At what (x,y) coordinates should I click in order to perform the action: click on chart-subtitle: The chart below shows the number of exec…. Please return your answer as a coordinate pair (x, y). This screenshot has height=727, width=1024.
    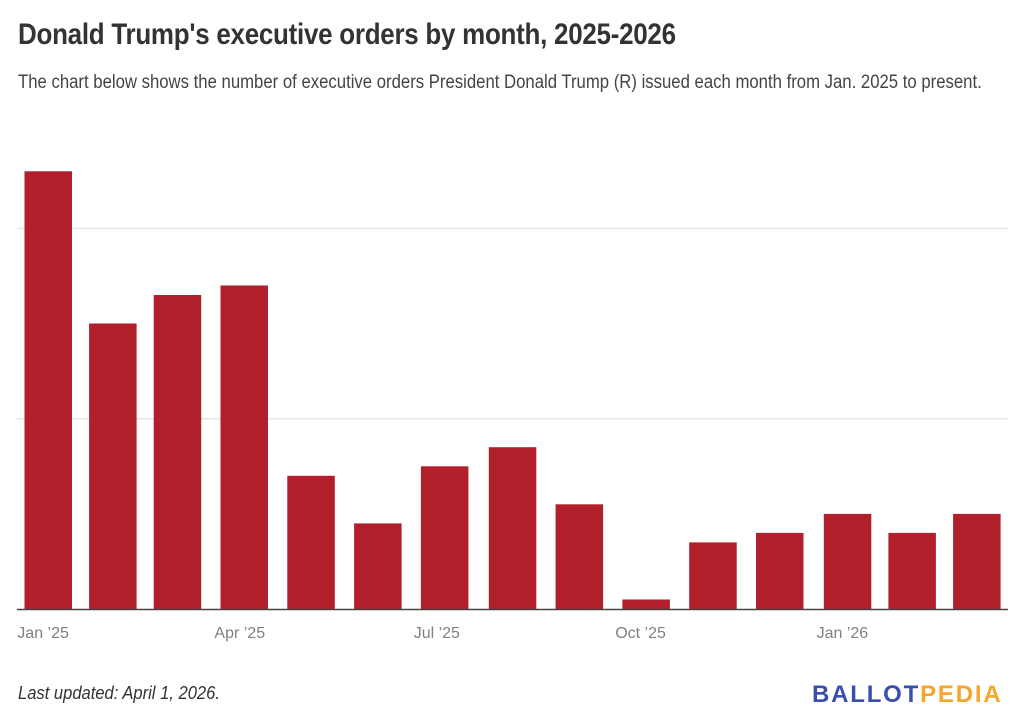
    Looking at the image, I should click on (500, 82).